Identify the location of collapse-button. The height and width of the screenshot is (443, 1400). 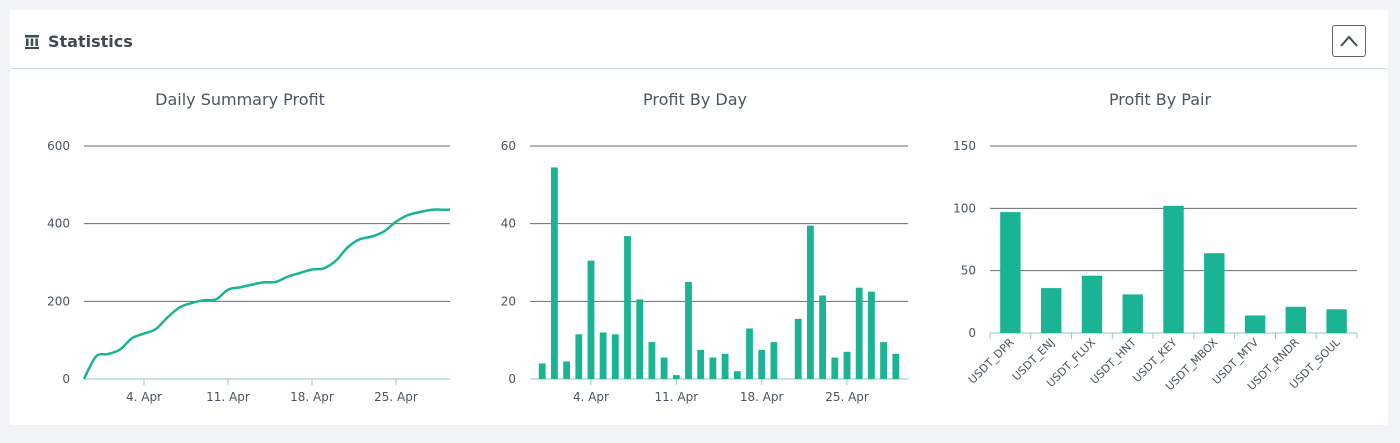
(1349, 41).